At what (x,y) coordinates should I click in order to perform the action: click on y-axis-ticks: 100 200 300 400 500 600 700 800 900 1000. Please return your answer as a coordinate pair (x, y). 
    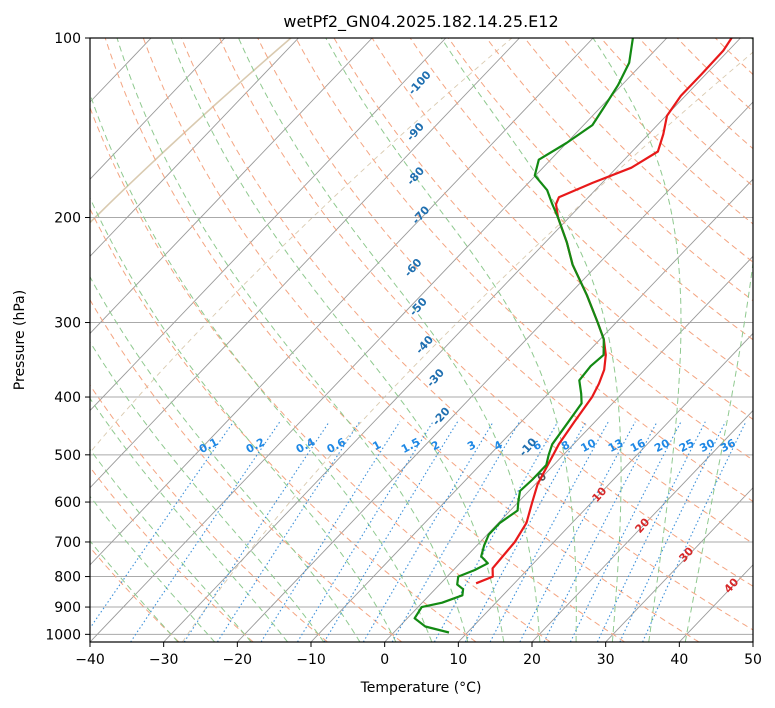
    Looking at the image, I should click on (67, 337).